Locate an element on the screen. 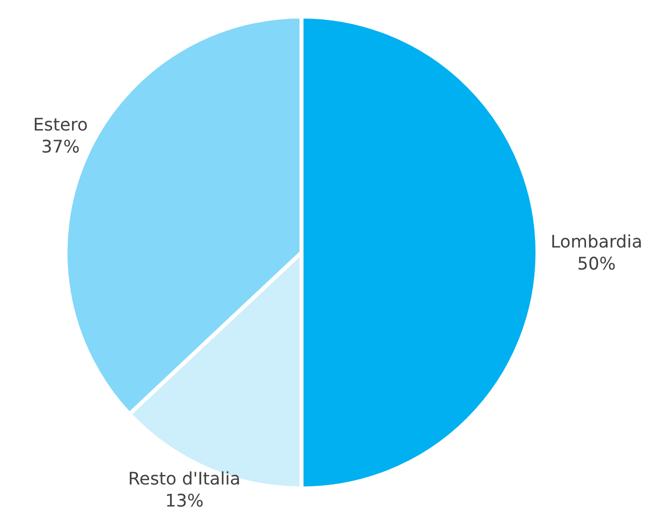  slice-label: Resto d'Italia is located at coordinates (184, 480).